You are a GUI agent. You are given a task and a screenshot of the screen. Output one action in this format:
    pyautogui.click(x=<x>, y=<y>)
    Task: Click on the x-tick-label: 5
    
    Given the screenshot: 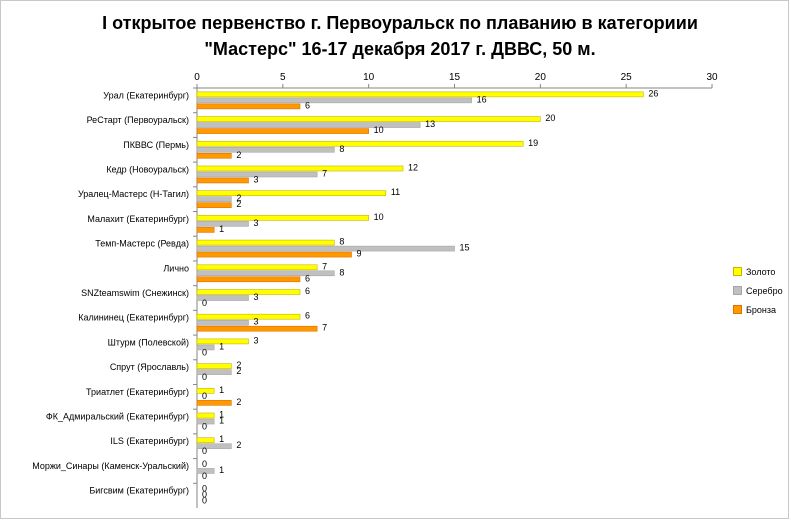 What is the action you would take?
    pyautogui.click(x=283, y=77)
    